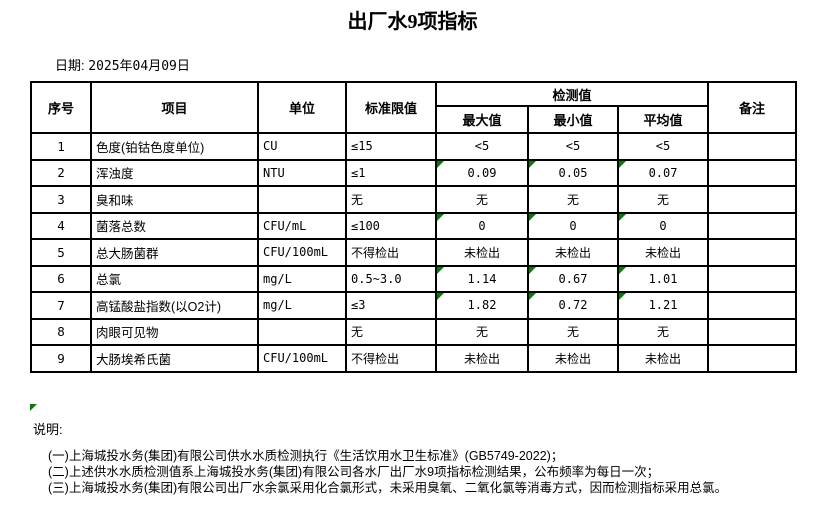 This screenshot has height=520, width=825. Describe the element at coordinates (61, 172) in the screenshot. I see `cell-seq: 2` at that location.